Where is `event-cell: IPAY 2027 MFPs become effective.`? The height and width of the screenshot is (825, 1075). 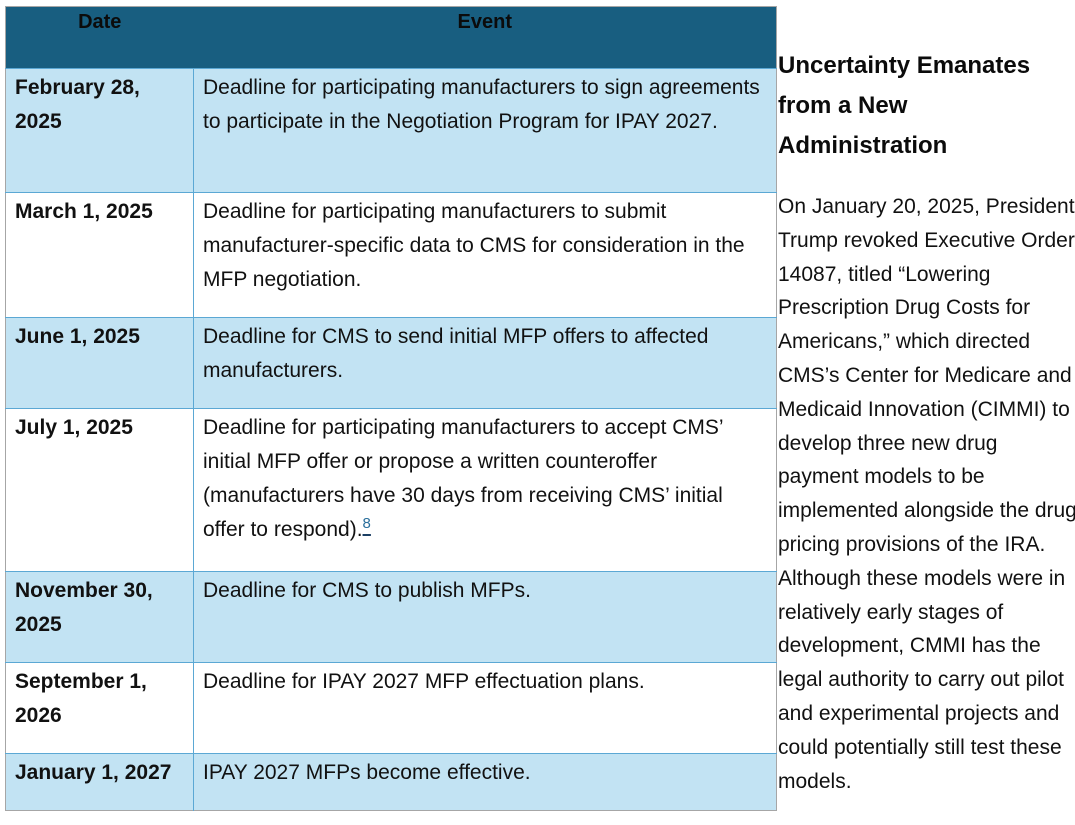 event-cell: IPAY 2027 MFPs become effective. is located at coordinates (485, 782).